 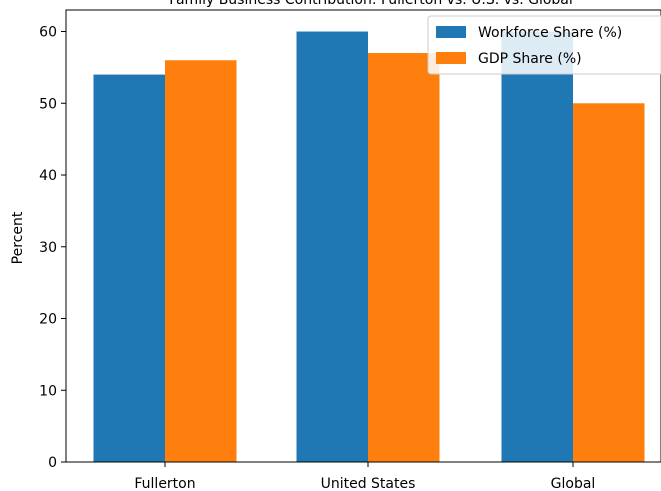 I want to click on x-tick-label: Fullerton, so click(x=164, y=483).